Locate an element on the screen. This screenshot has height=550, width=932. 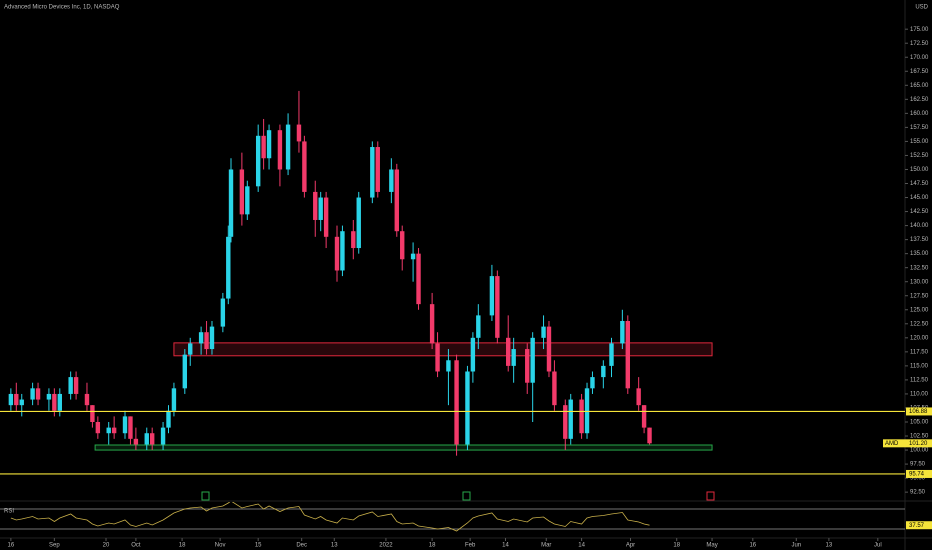
y-tick-label: 157.50 is located at coordinates (919, 128).